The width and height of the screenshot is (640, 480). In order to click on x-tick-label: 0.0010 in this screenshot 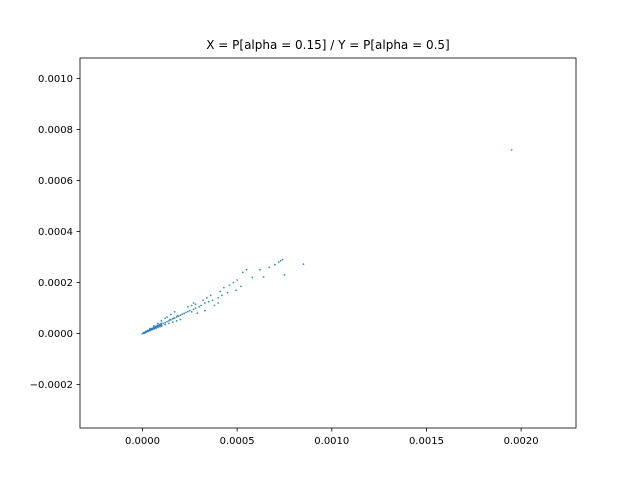, I will do `click(331, 441)`.